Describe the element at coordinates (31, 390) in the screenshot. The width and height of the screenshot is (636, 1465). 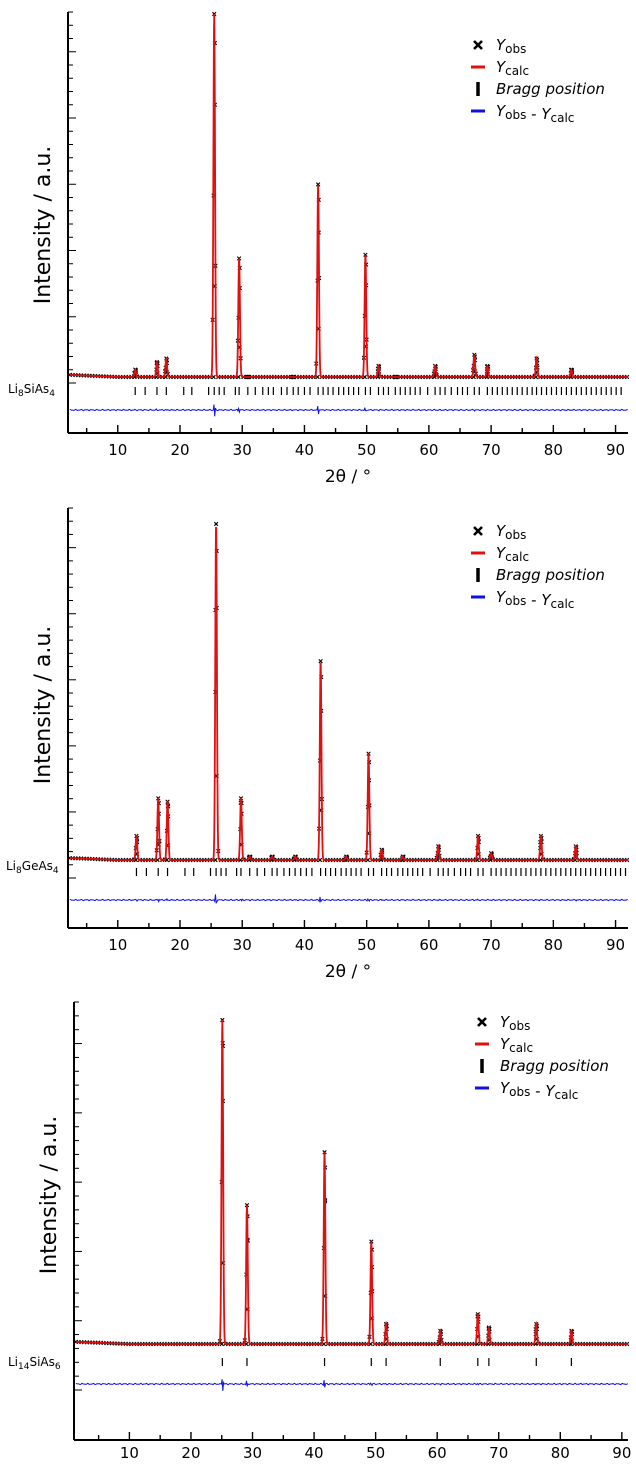
I see `phase-label: Li8SiAs4` at that location.